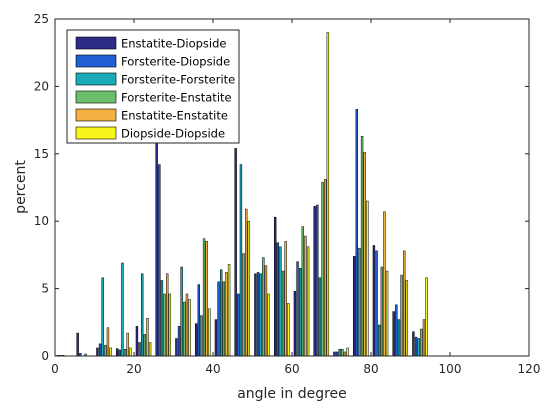 The width and height of the screenshot is (550, 413). Describe the element at coordinates (139, 349) in the screenshot. I see `bar-forsterite-diopside-22.5` at that location.